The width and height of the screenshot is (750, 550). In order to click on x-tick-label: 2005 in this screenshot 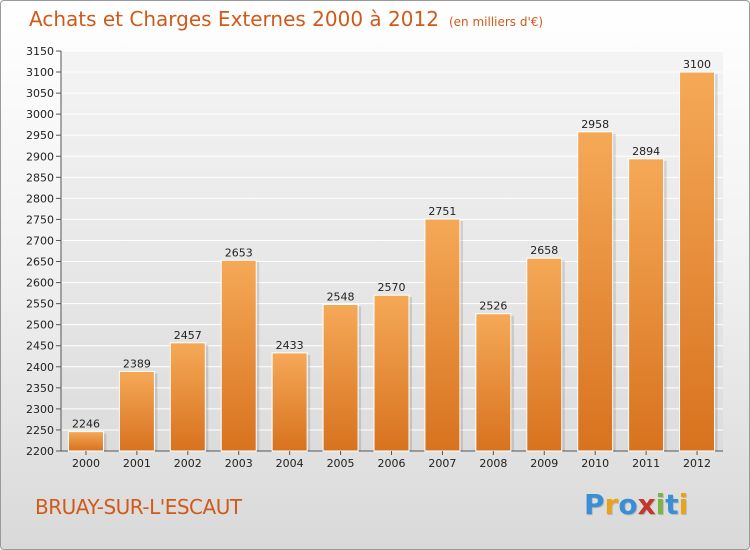, I will do `click(341, 463)`.